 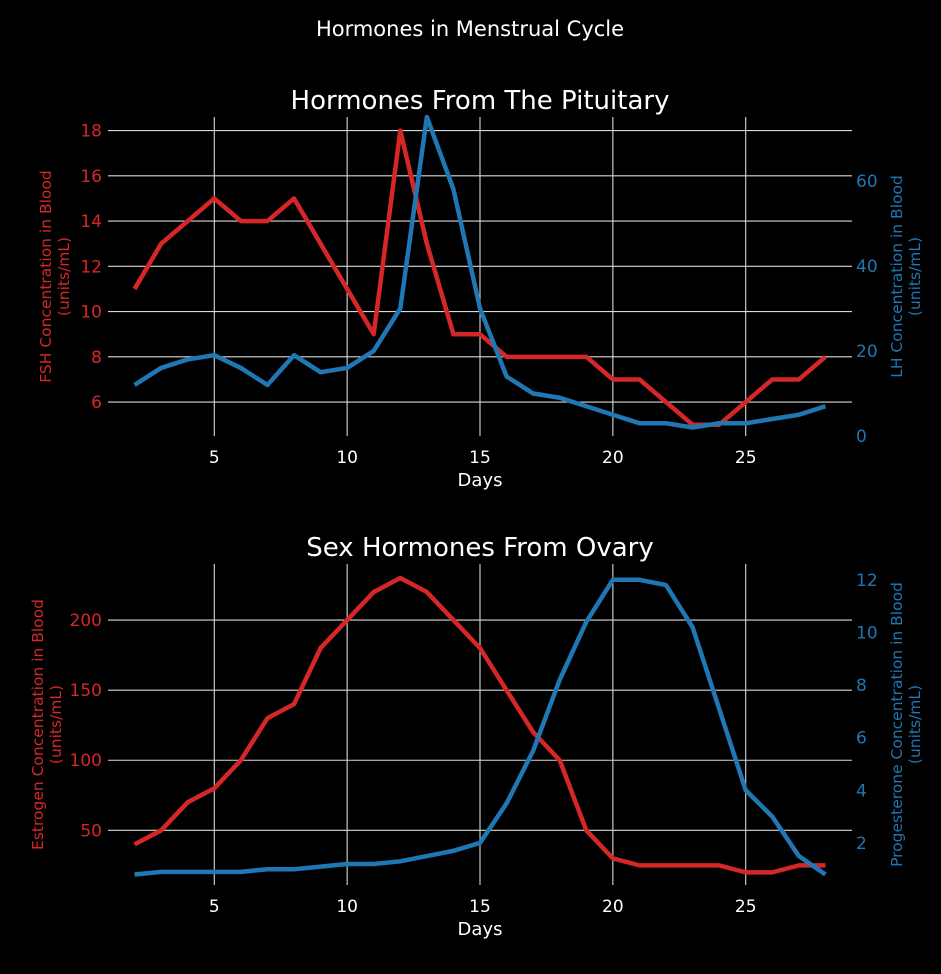 What do you see at coordinates (96, 358) in the screenshot?
I see `pituitary-ytick-left-label: 8` at bounding box center [96, 358].